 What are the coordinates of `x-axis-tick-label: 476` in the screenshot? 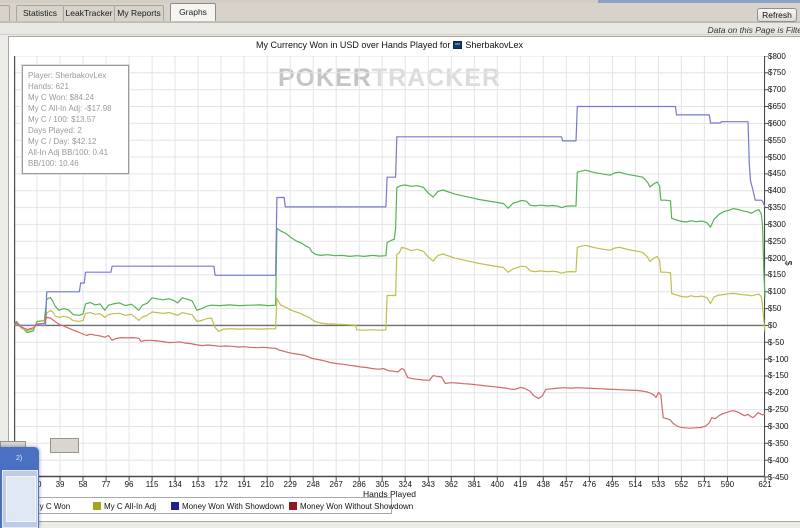 It's located at (589, 484).